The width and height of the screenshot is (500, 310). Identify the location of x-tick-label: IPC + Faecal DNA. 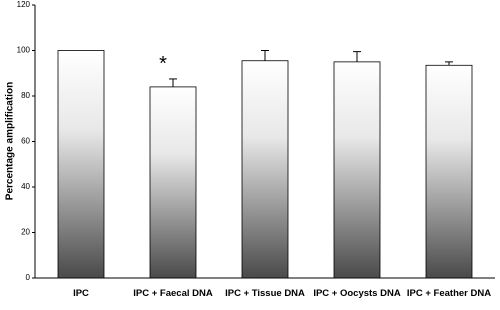
(173, 293).